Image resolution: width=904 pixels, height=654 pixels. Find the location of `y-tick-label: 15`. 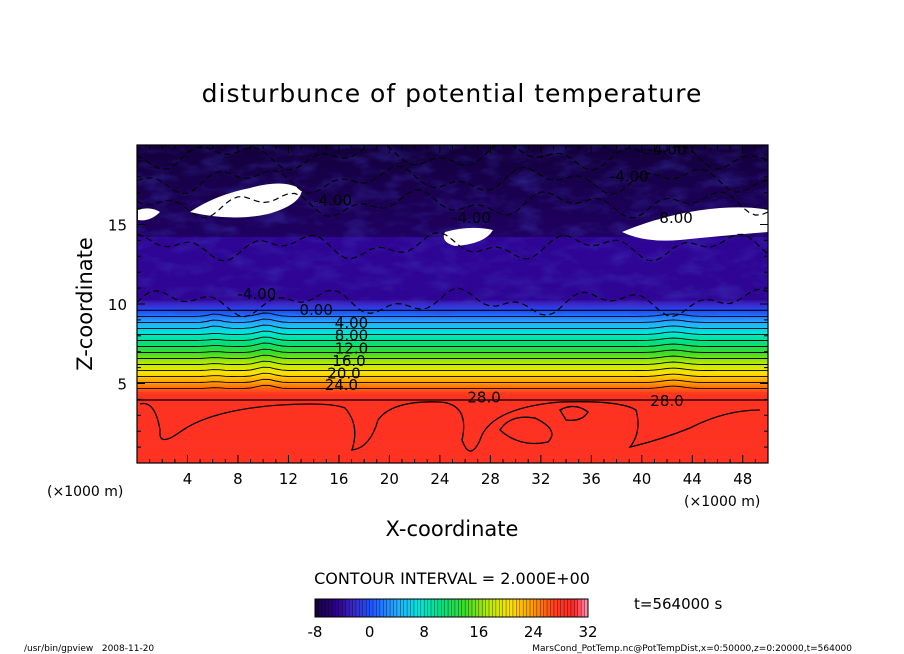

y-tick-label: 15 is located at coordinates (117, 226).